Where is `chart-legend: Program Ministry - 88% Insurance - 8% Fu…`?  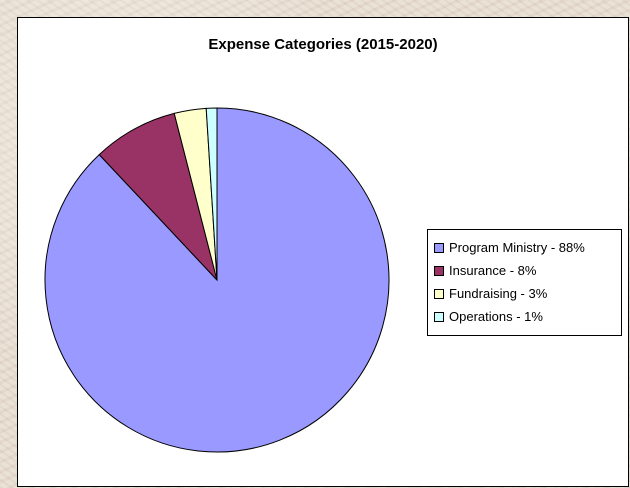
chart-legend: Program Ministry - 88% Insurance - 8% Fu… is located at coordinates (524, 282).